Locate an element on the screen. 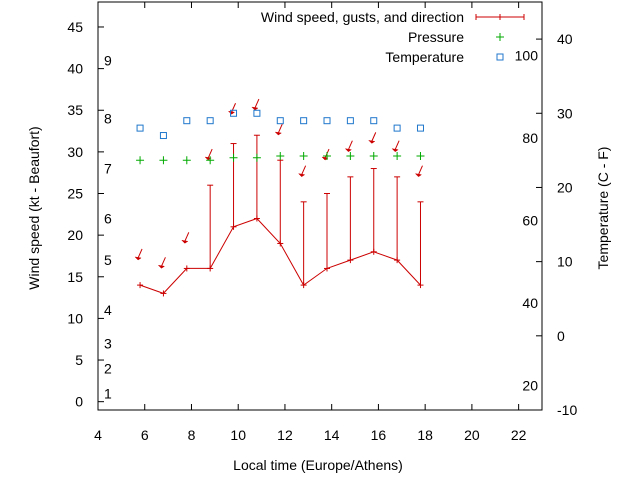  beaufort-label: 8 is located at coordinates (108, 119).